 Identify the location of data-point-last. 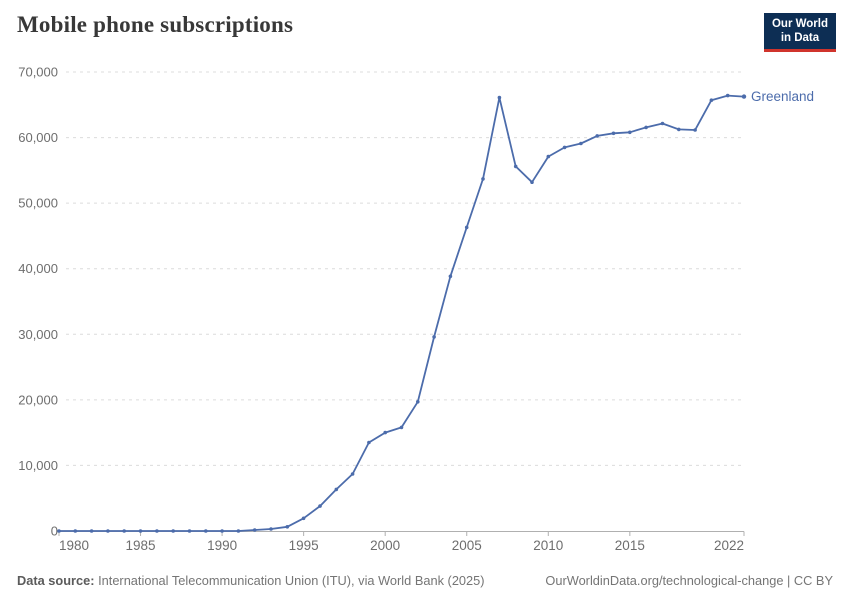
(744, 96).